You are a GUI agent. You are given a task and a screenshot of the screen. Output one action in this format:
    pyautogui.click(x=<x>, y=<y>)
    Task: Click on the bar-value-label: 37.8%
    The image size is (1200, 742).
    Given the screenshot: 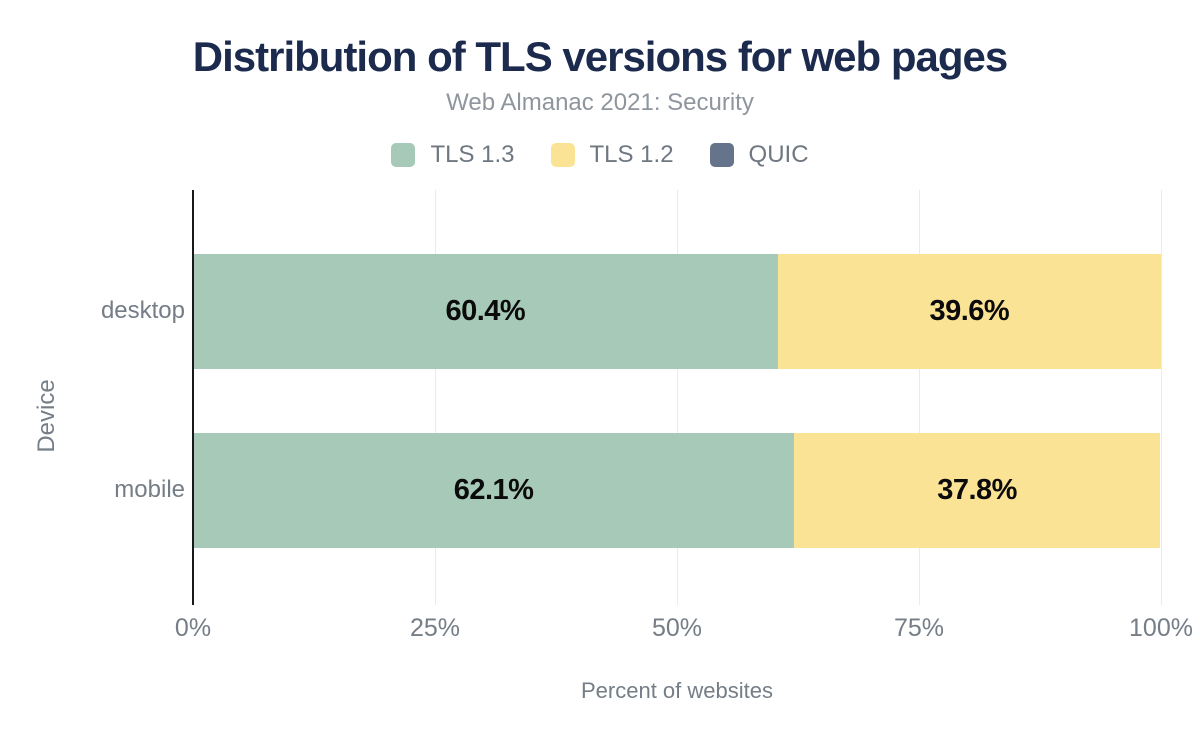 What is the action you would take?
    pyautogui.click(x=977, y=490)
    